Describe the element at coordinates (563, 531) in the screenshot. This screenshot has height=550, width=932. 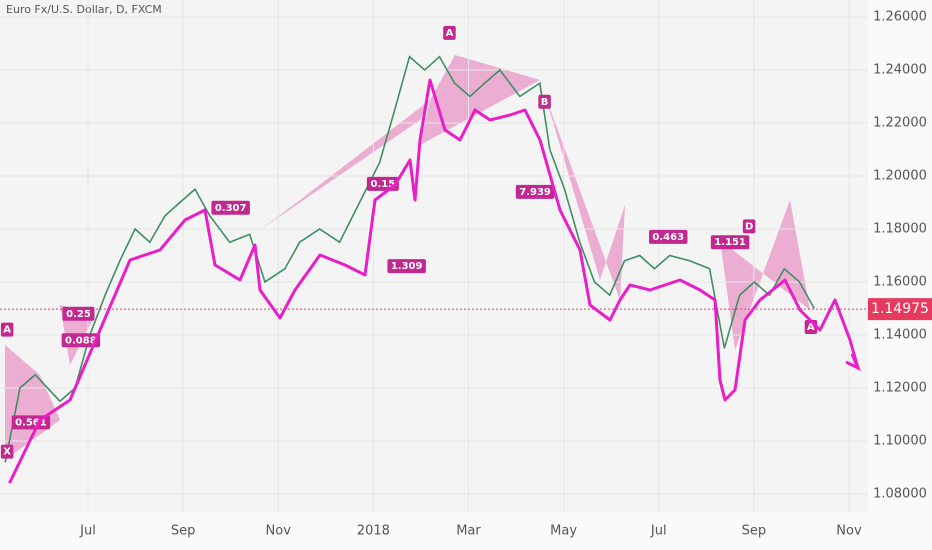
I see `x-tick-label: May` at that location.